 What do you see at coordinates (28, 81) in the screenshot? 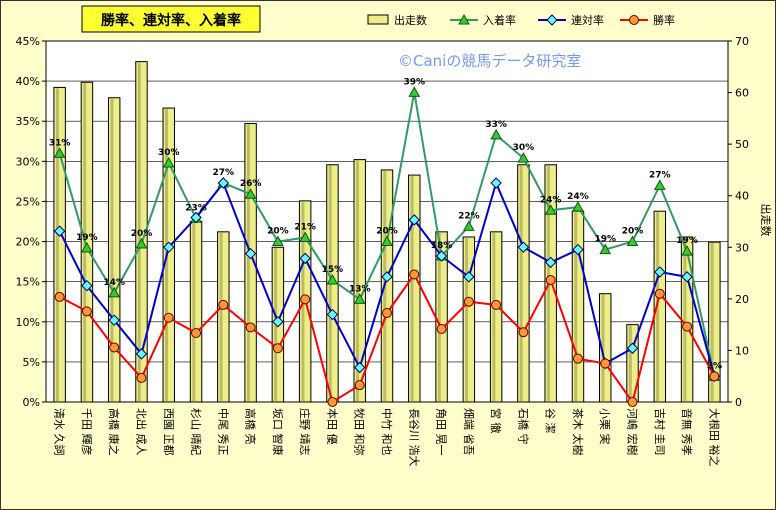
I see `left-tick-label: 40%` at bounding box center [28, 81].